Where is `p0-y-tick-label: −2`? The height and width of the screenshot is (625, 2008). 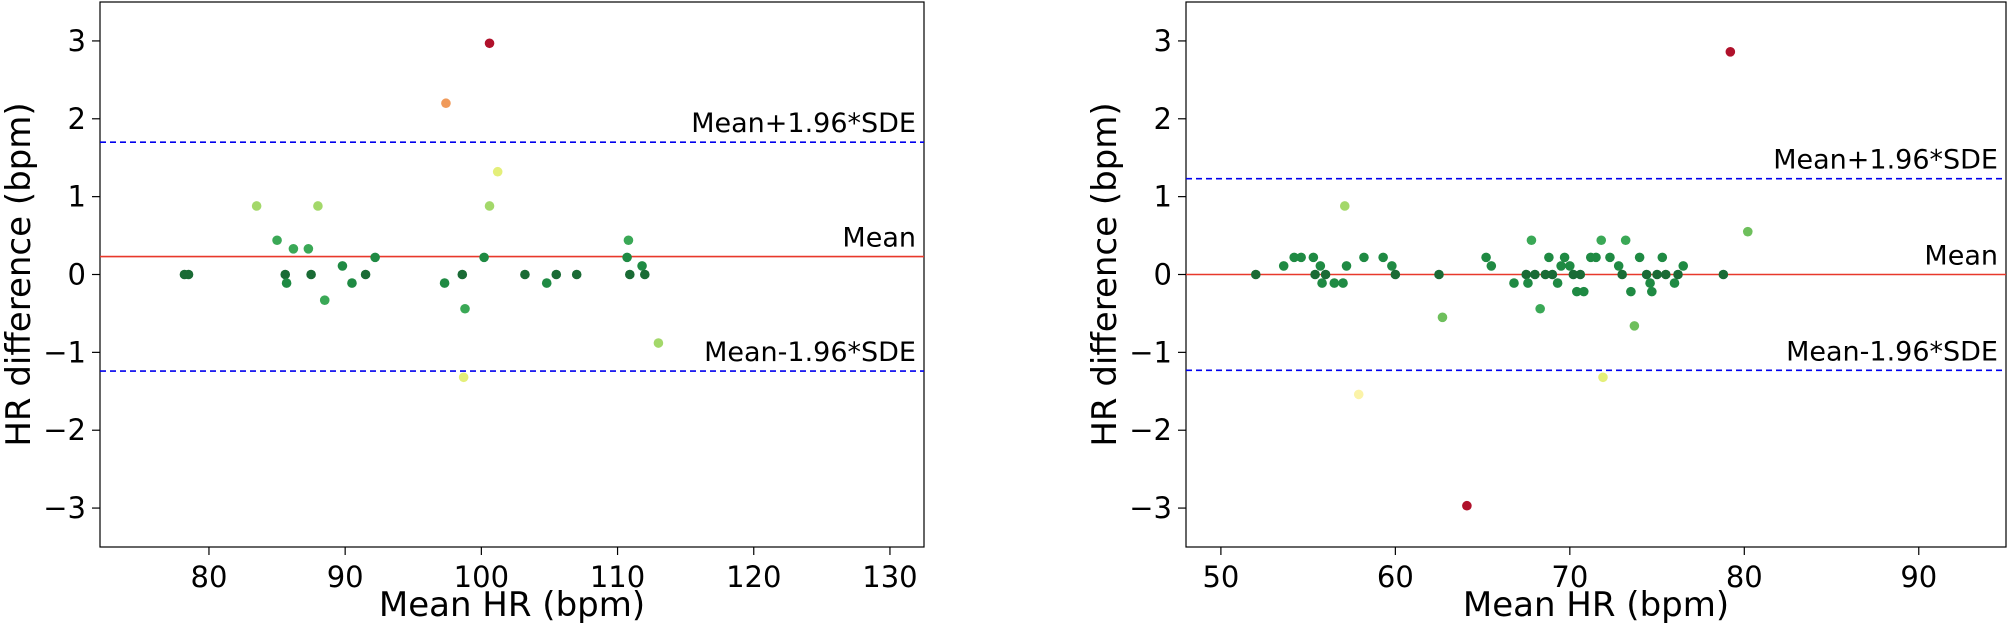
p0-y-tick-label: −2 is located at coordinates (64, 430).